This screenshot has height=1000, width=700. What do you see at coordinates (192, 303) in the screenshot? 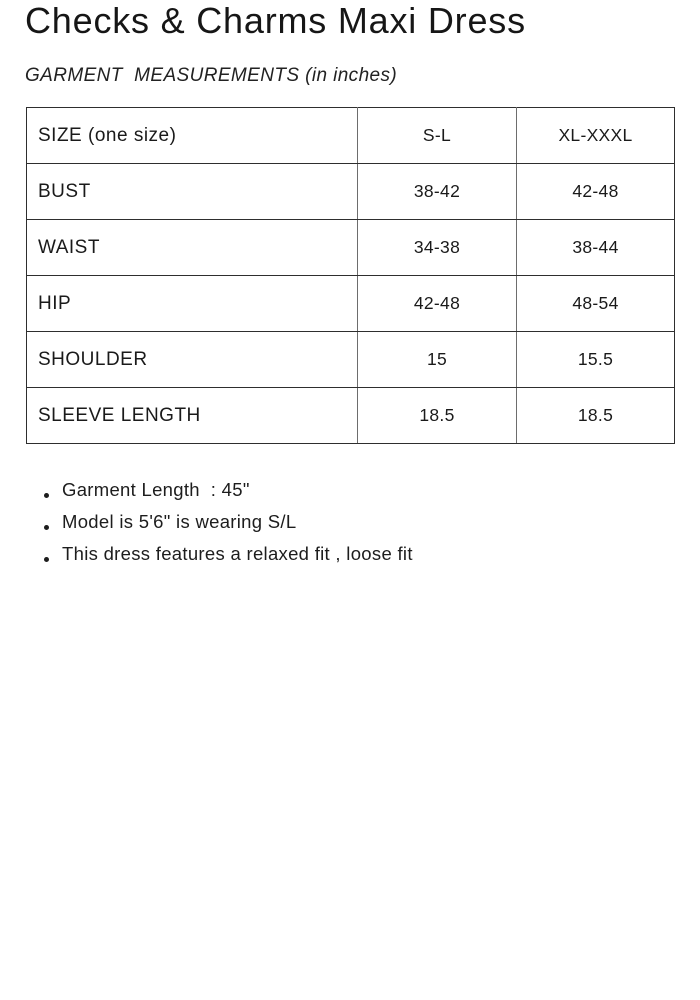
I see `row-label: HIP` at bounding box center [192, 303].